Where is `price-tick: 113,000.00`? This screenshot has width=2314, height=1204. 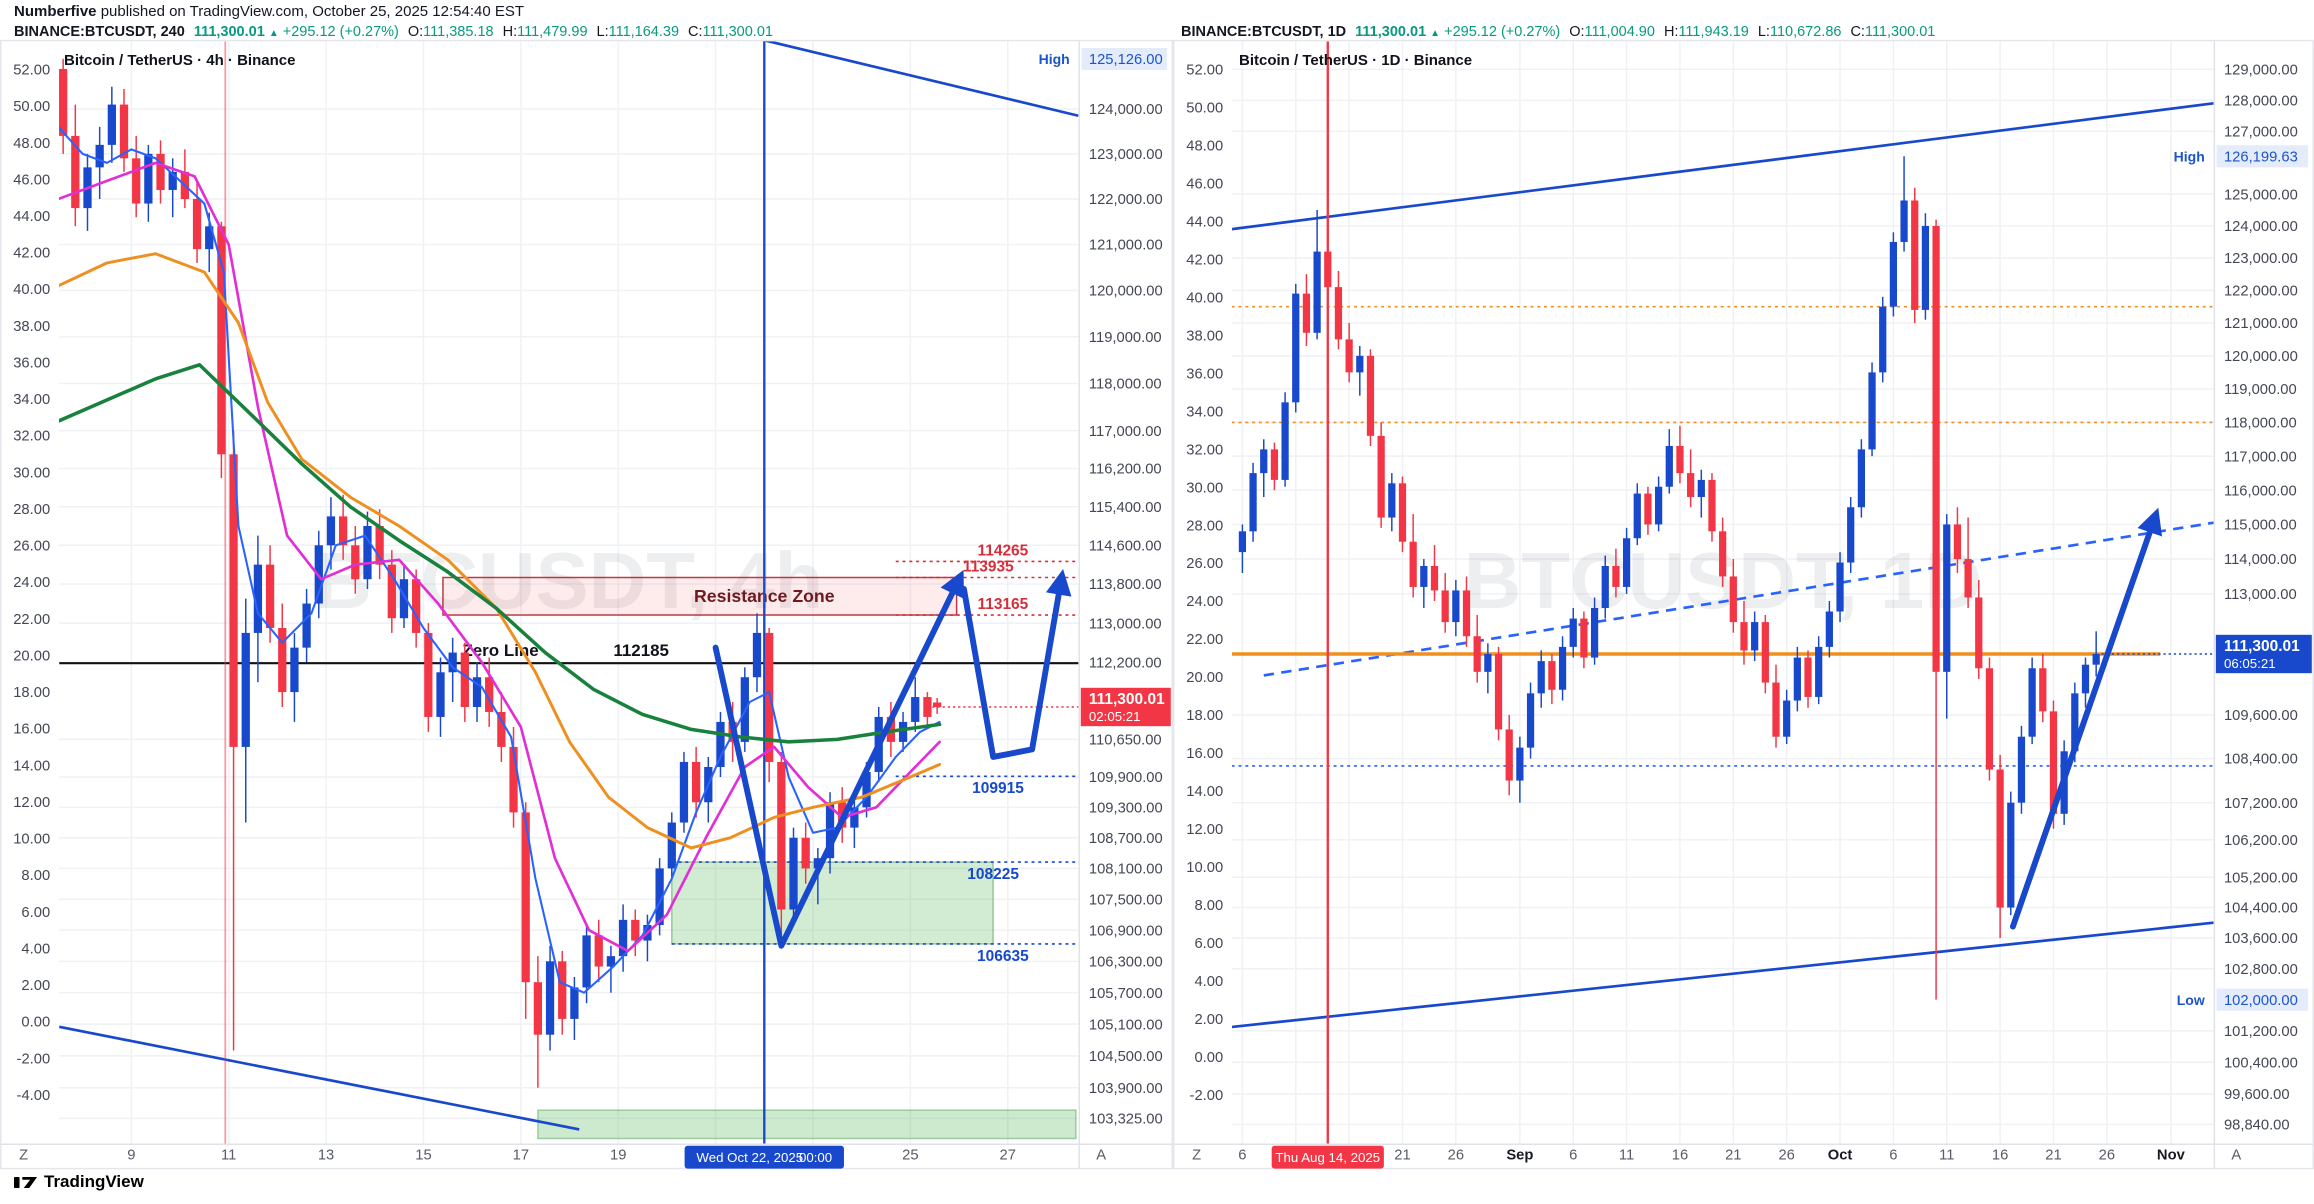
price-tick: 113,000.00 is located at coordinates (2260, 595).